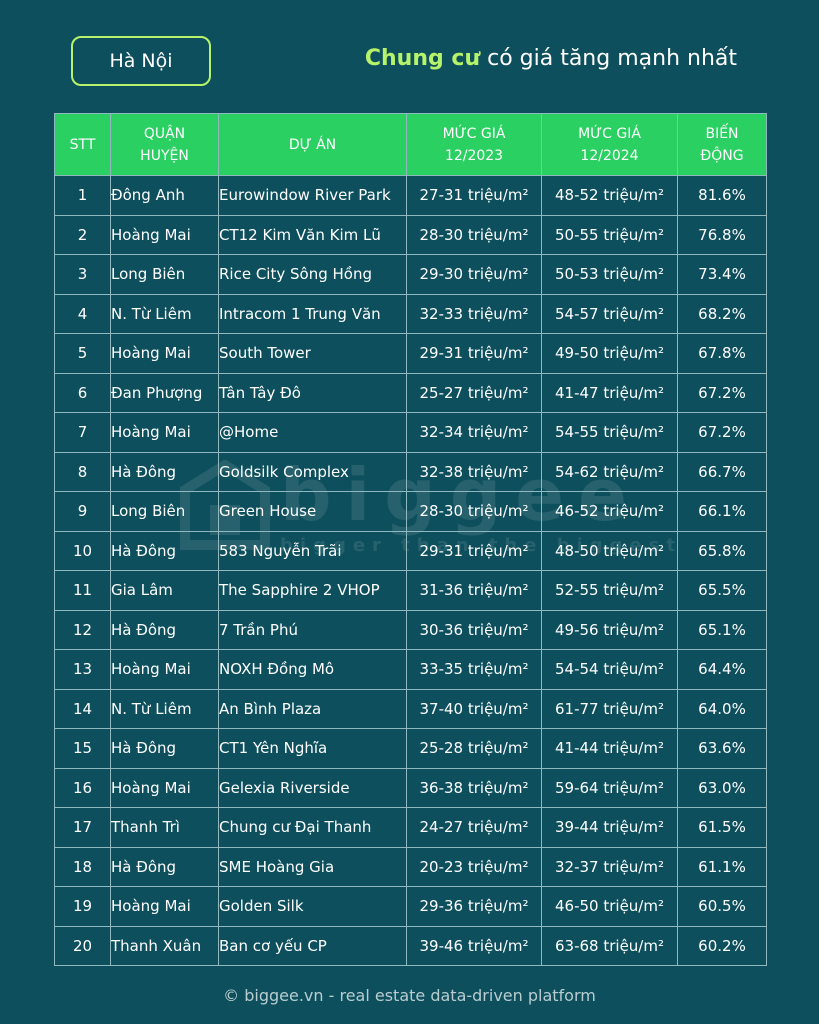  What do you see at coordinates (82, 511) in the screenshot?
I see `cell-stt: 9` at bounding box center [82, 511].